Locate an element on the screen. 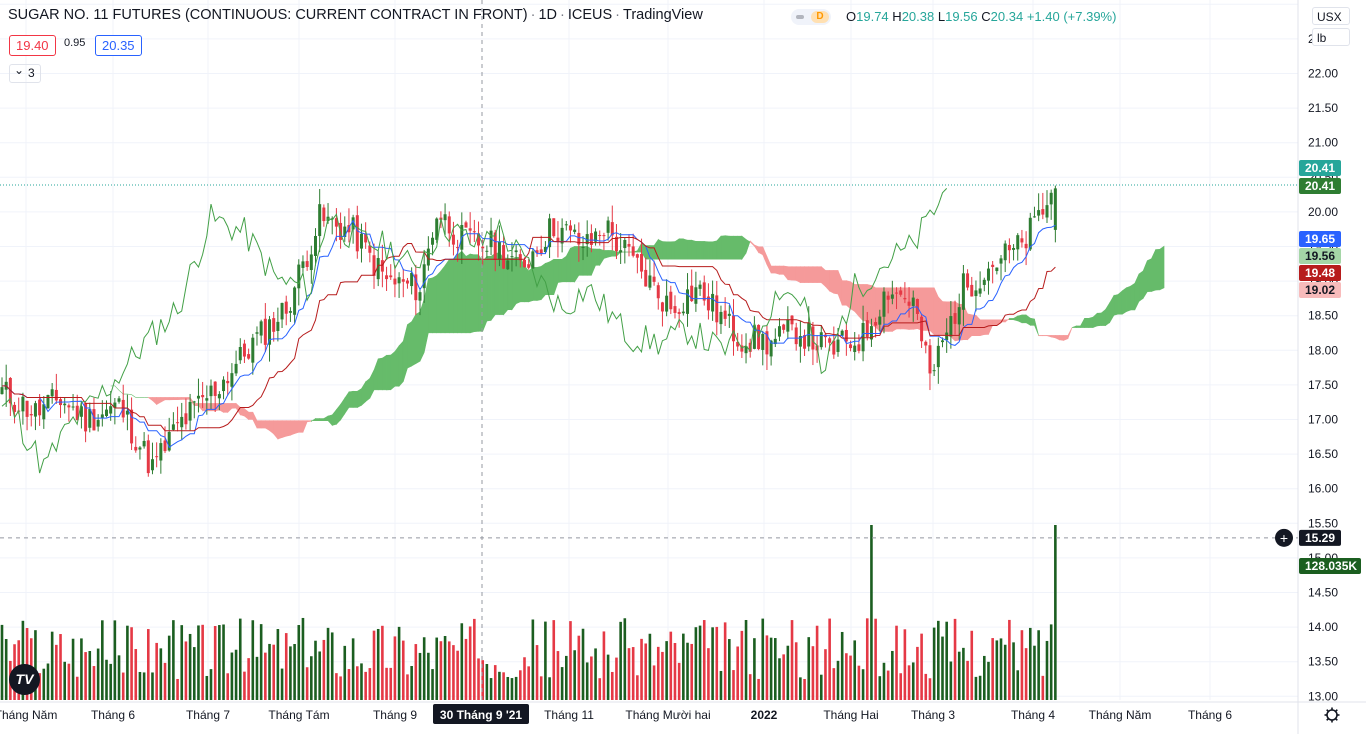 This screenshot has width=1366, height=734. x-tick-label: Tháng 6 is located at coordinates (1210, 715).